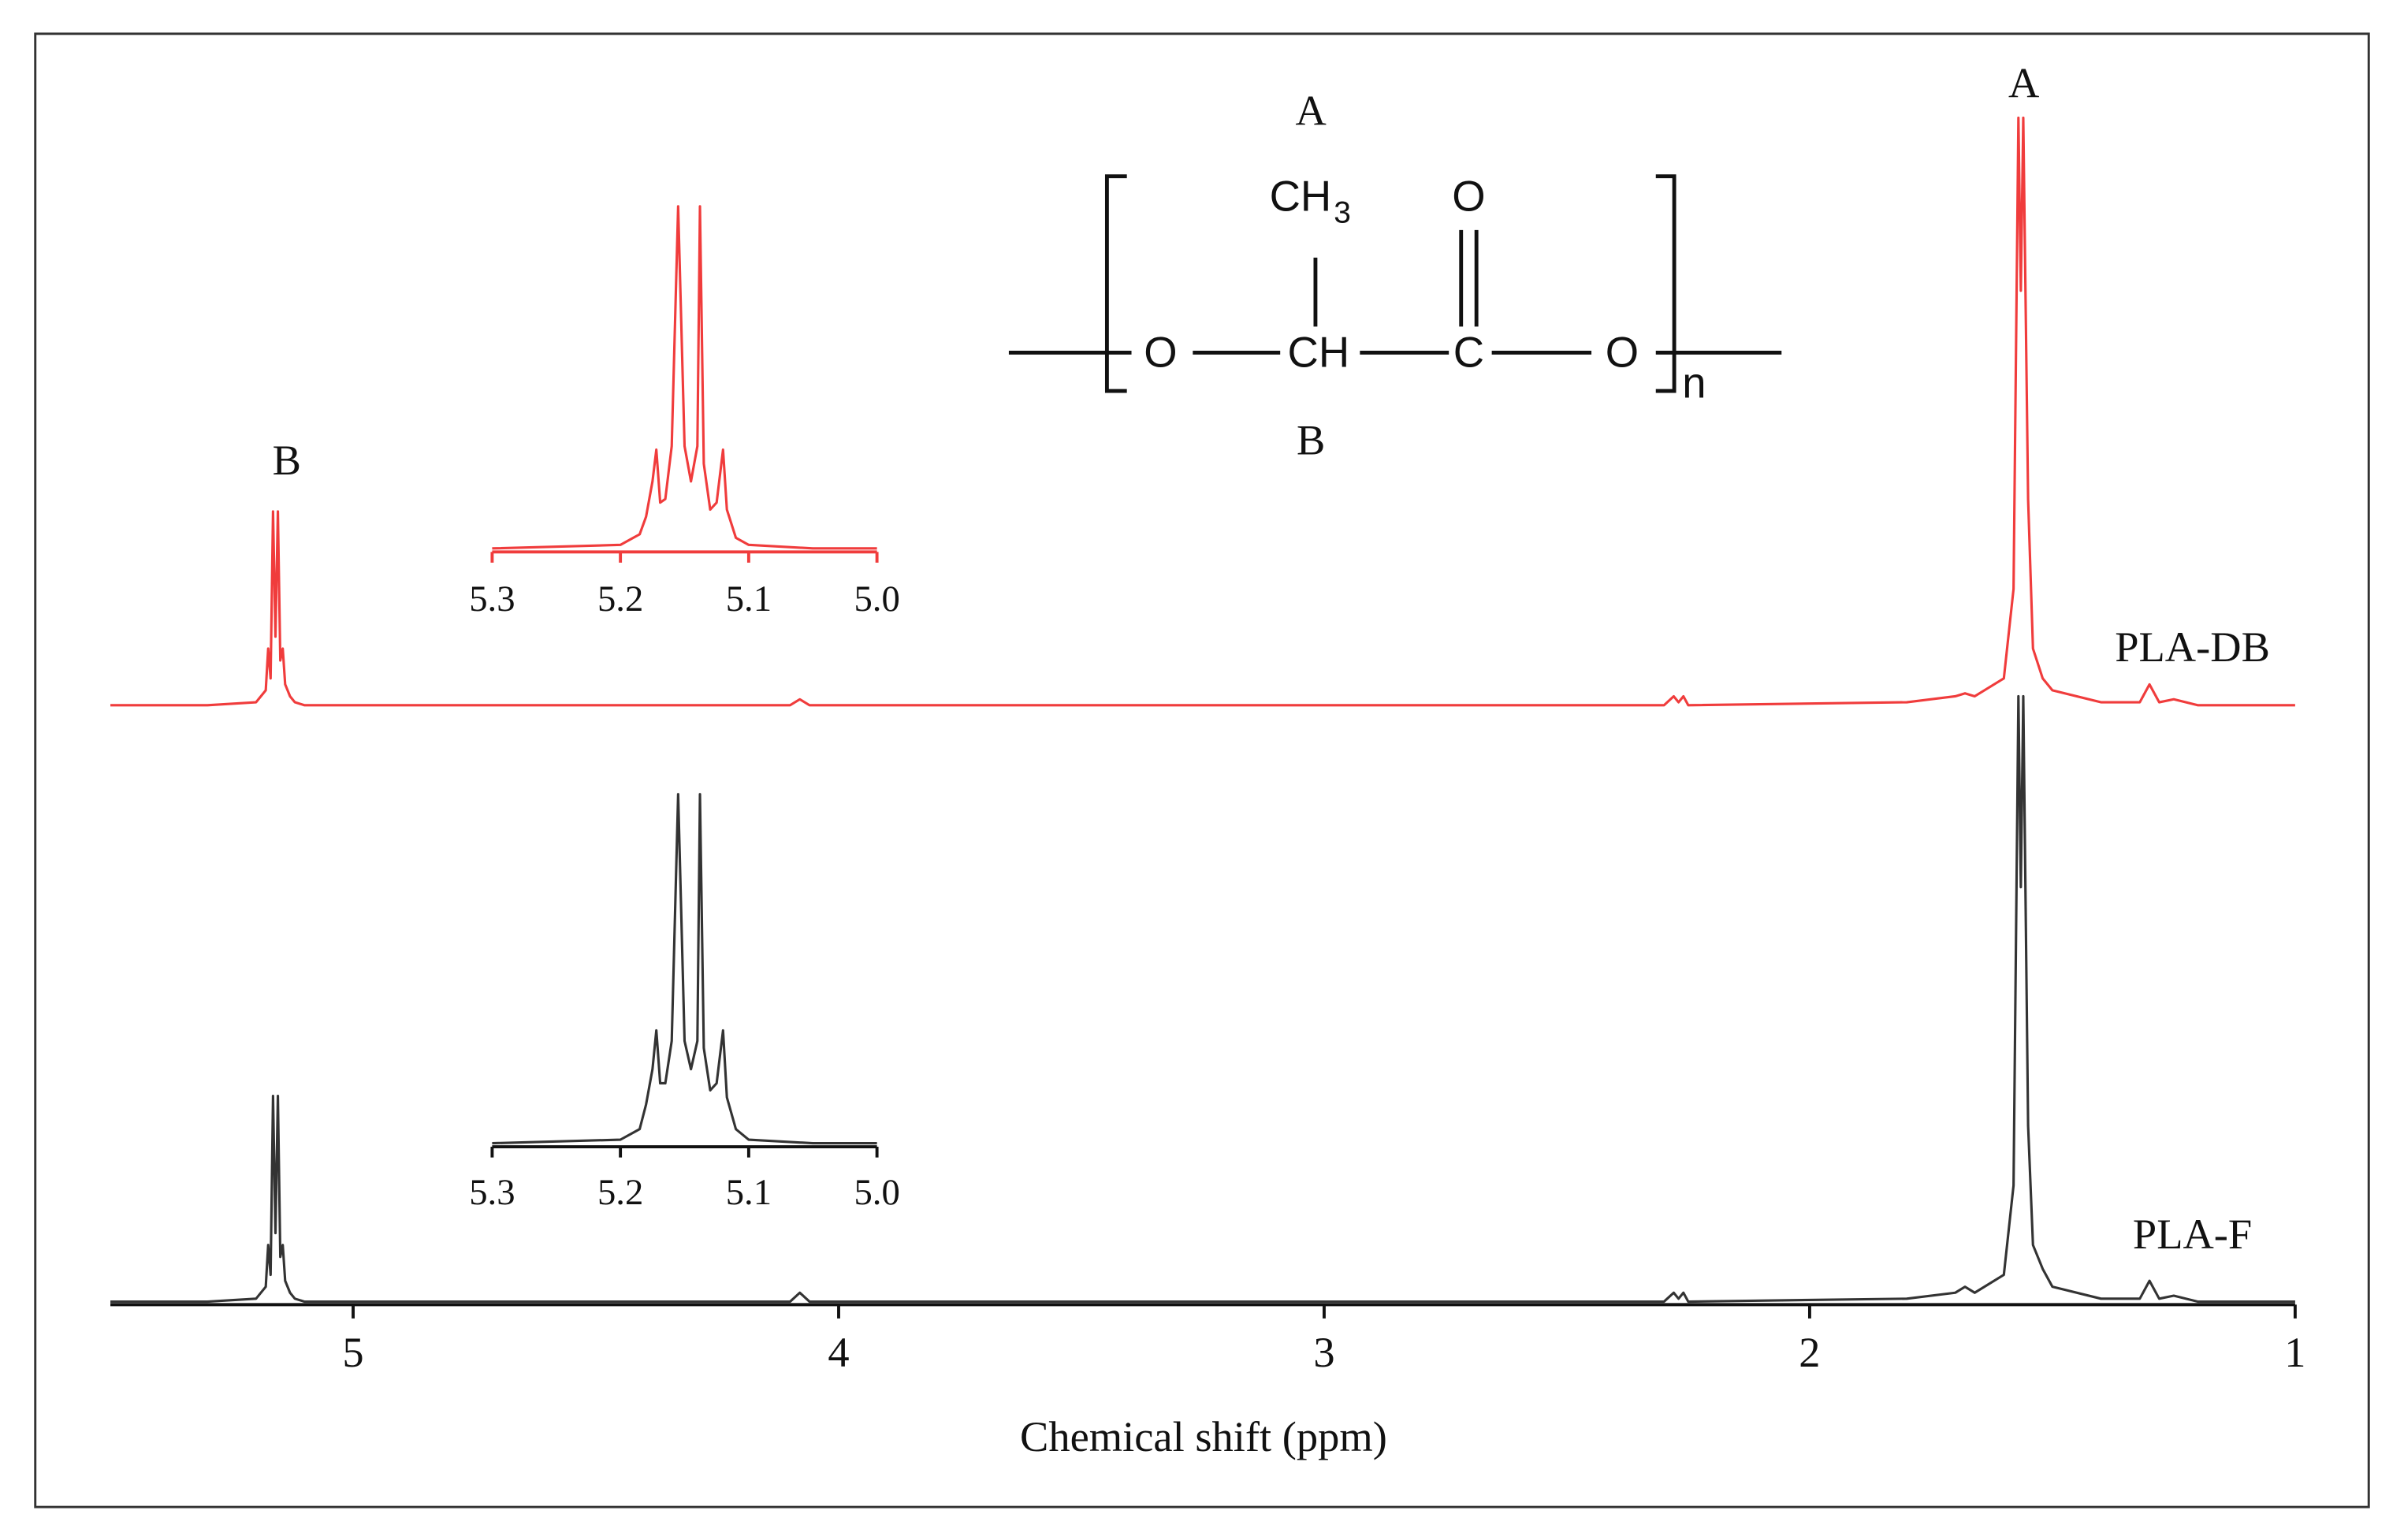 Image resolution: width=2404 pixels, height=1540 pixels. I want to click on bonds, so click(1395, 283).